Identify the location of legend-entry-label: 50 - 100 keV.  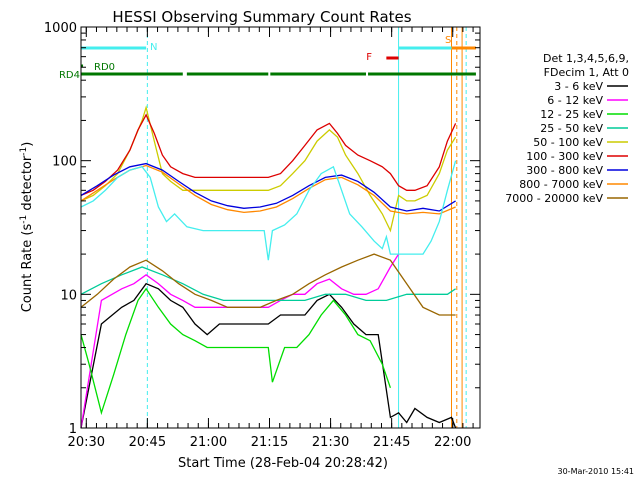
(568, 142).